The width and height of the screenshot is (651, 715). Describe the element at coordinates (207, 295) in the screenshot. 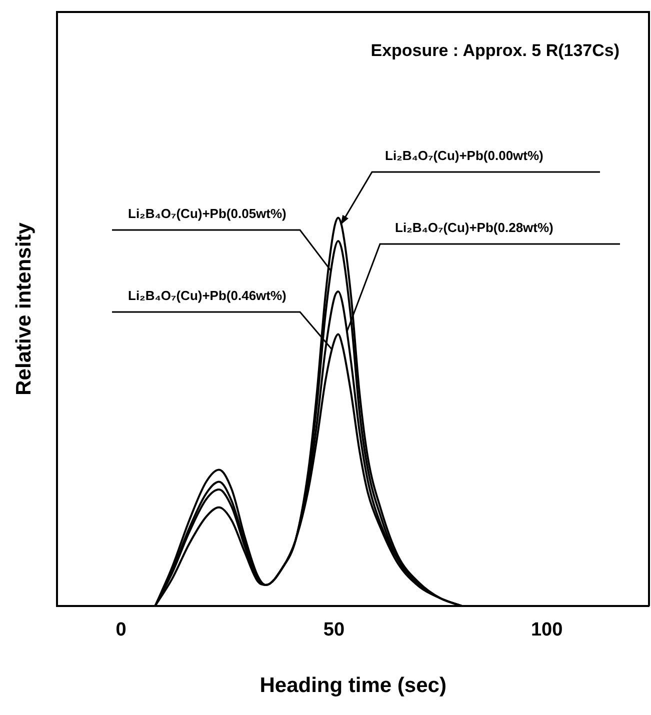

I see `text: Li₂B₄O₇(Cu)+Pb(0.46wt%)` at that location.